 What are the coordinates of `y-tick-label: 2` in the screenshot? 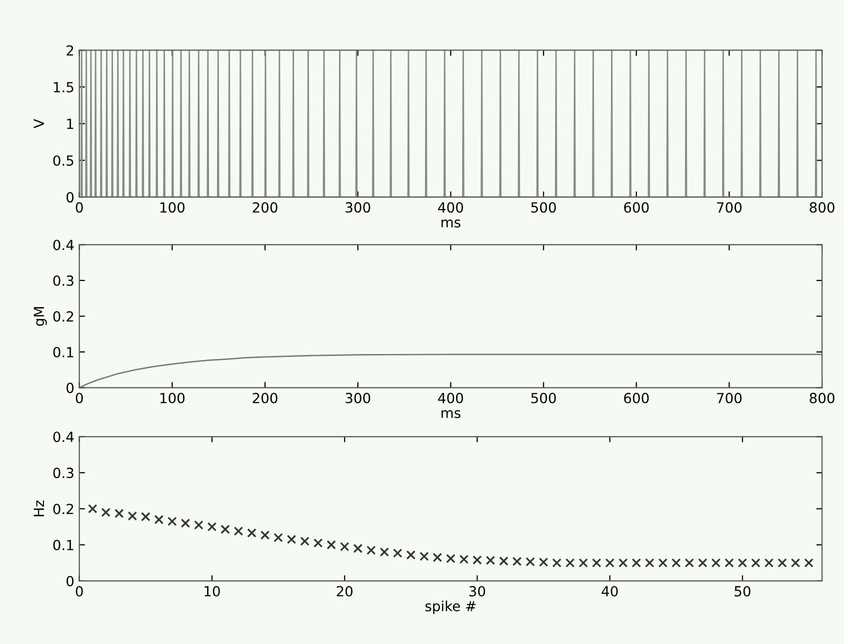 It's located at (70, 50).